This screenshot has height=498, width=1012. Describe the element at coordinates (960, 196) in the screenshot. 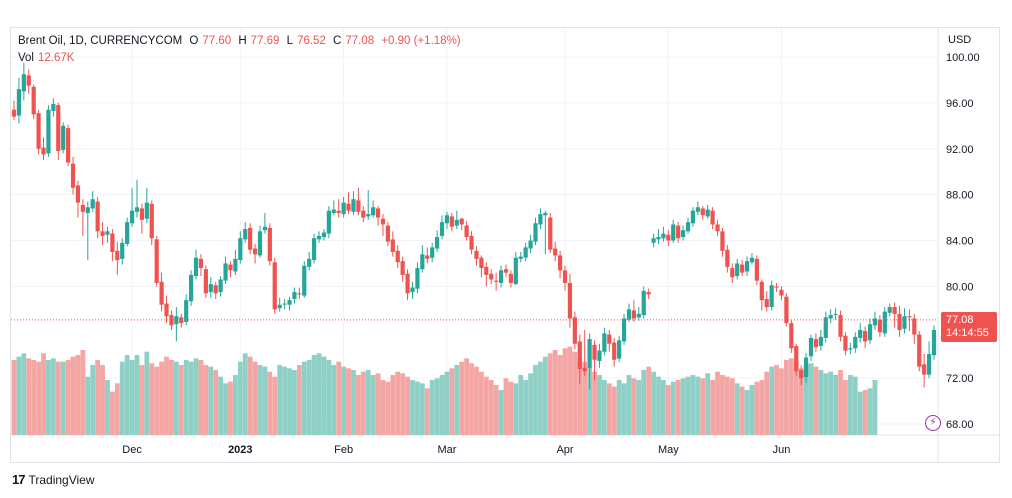

I see `y-tick-label: 88.00` at that location.